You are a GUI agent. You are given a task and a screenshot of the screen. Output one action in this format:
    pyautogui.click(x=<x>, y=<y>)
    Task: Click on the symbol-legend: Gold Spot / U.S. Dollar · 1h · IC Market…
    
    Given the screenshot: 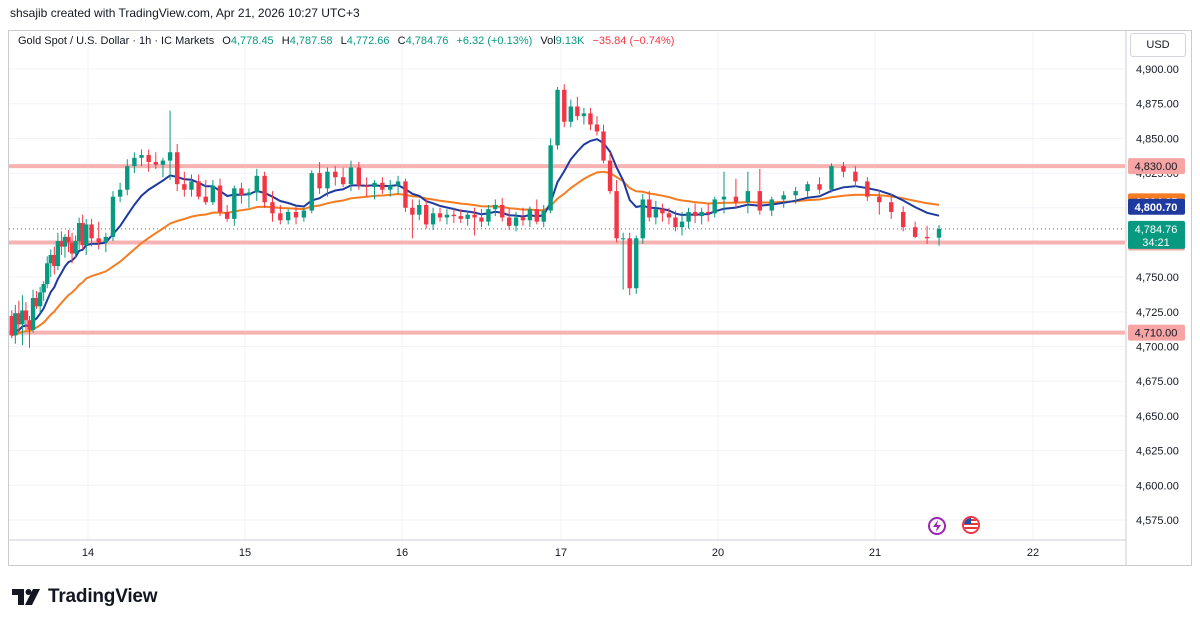 What is the action you would take?
    pyautogui.click(x=346, y=41)
    